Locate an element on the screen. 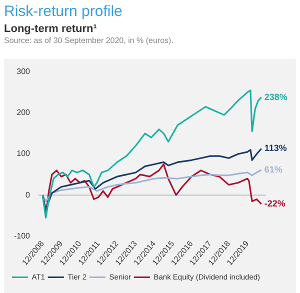  y-tick-label: 100 is located at coordinates (23, 153).